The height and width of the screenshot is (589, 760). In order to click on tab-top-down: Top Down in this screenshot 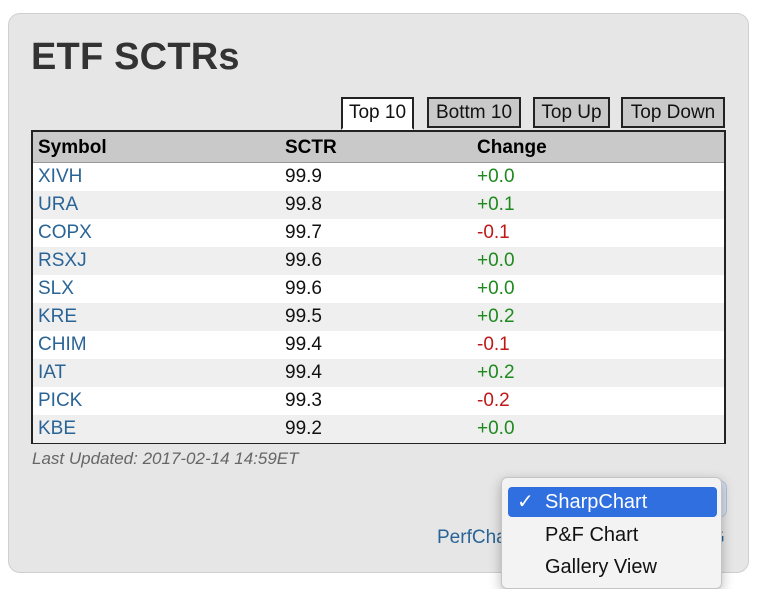, I will do `click(673, 112)`.